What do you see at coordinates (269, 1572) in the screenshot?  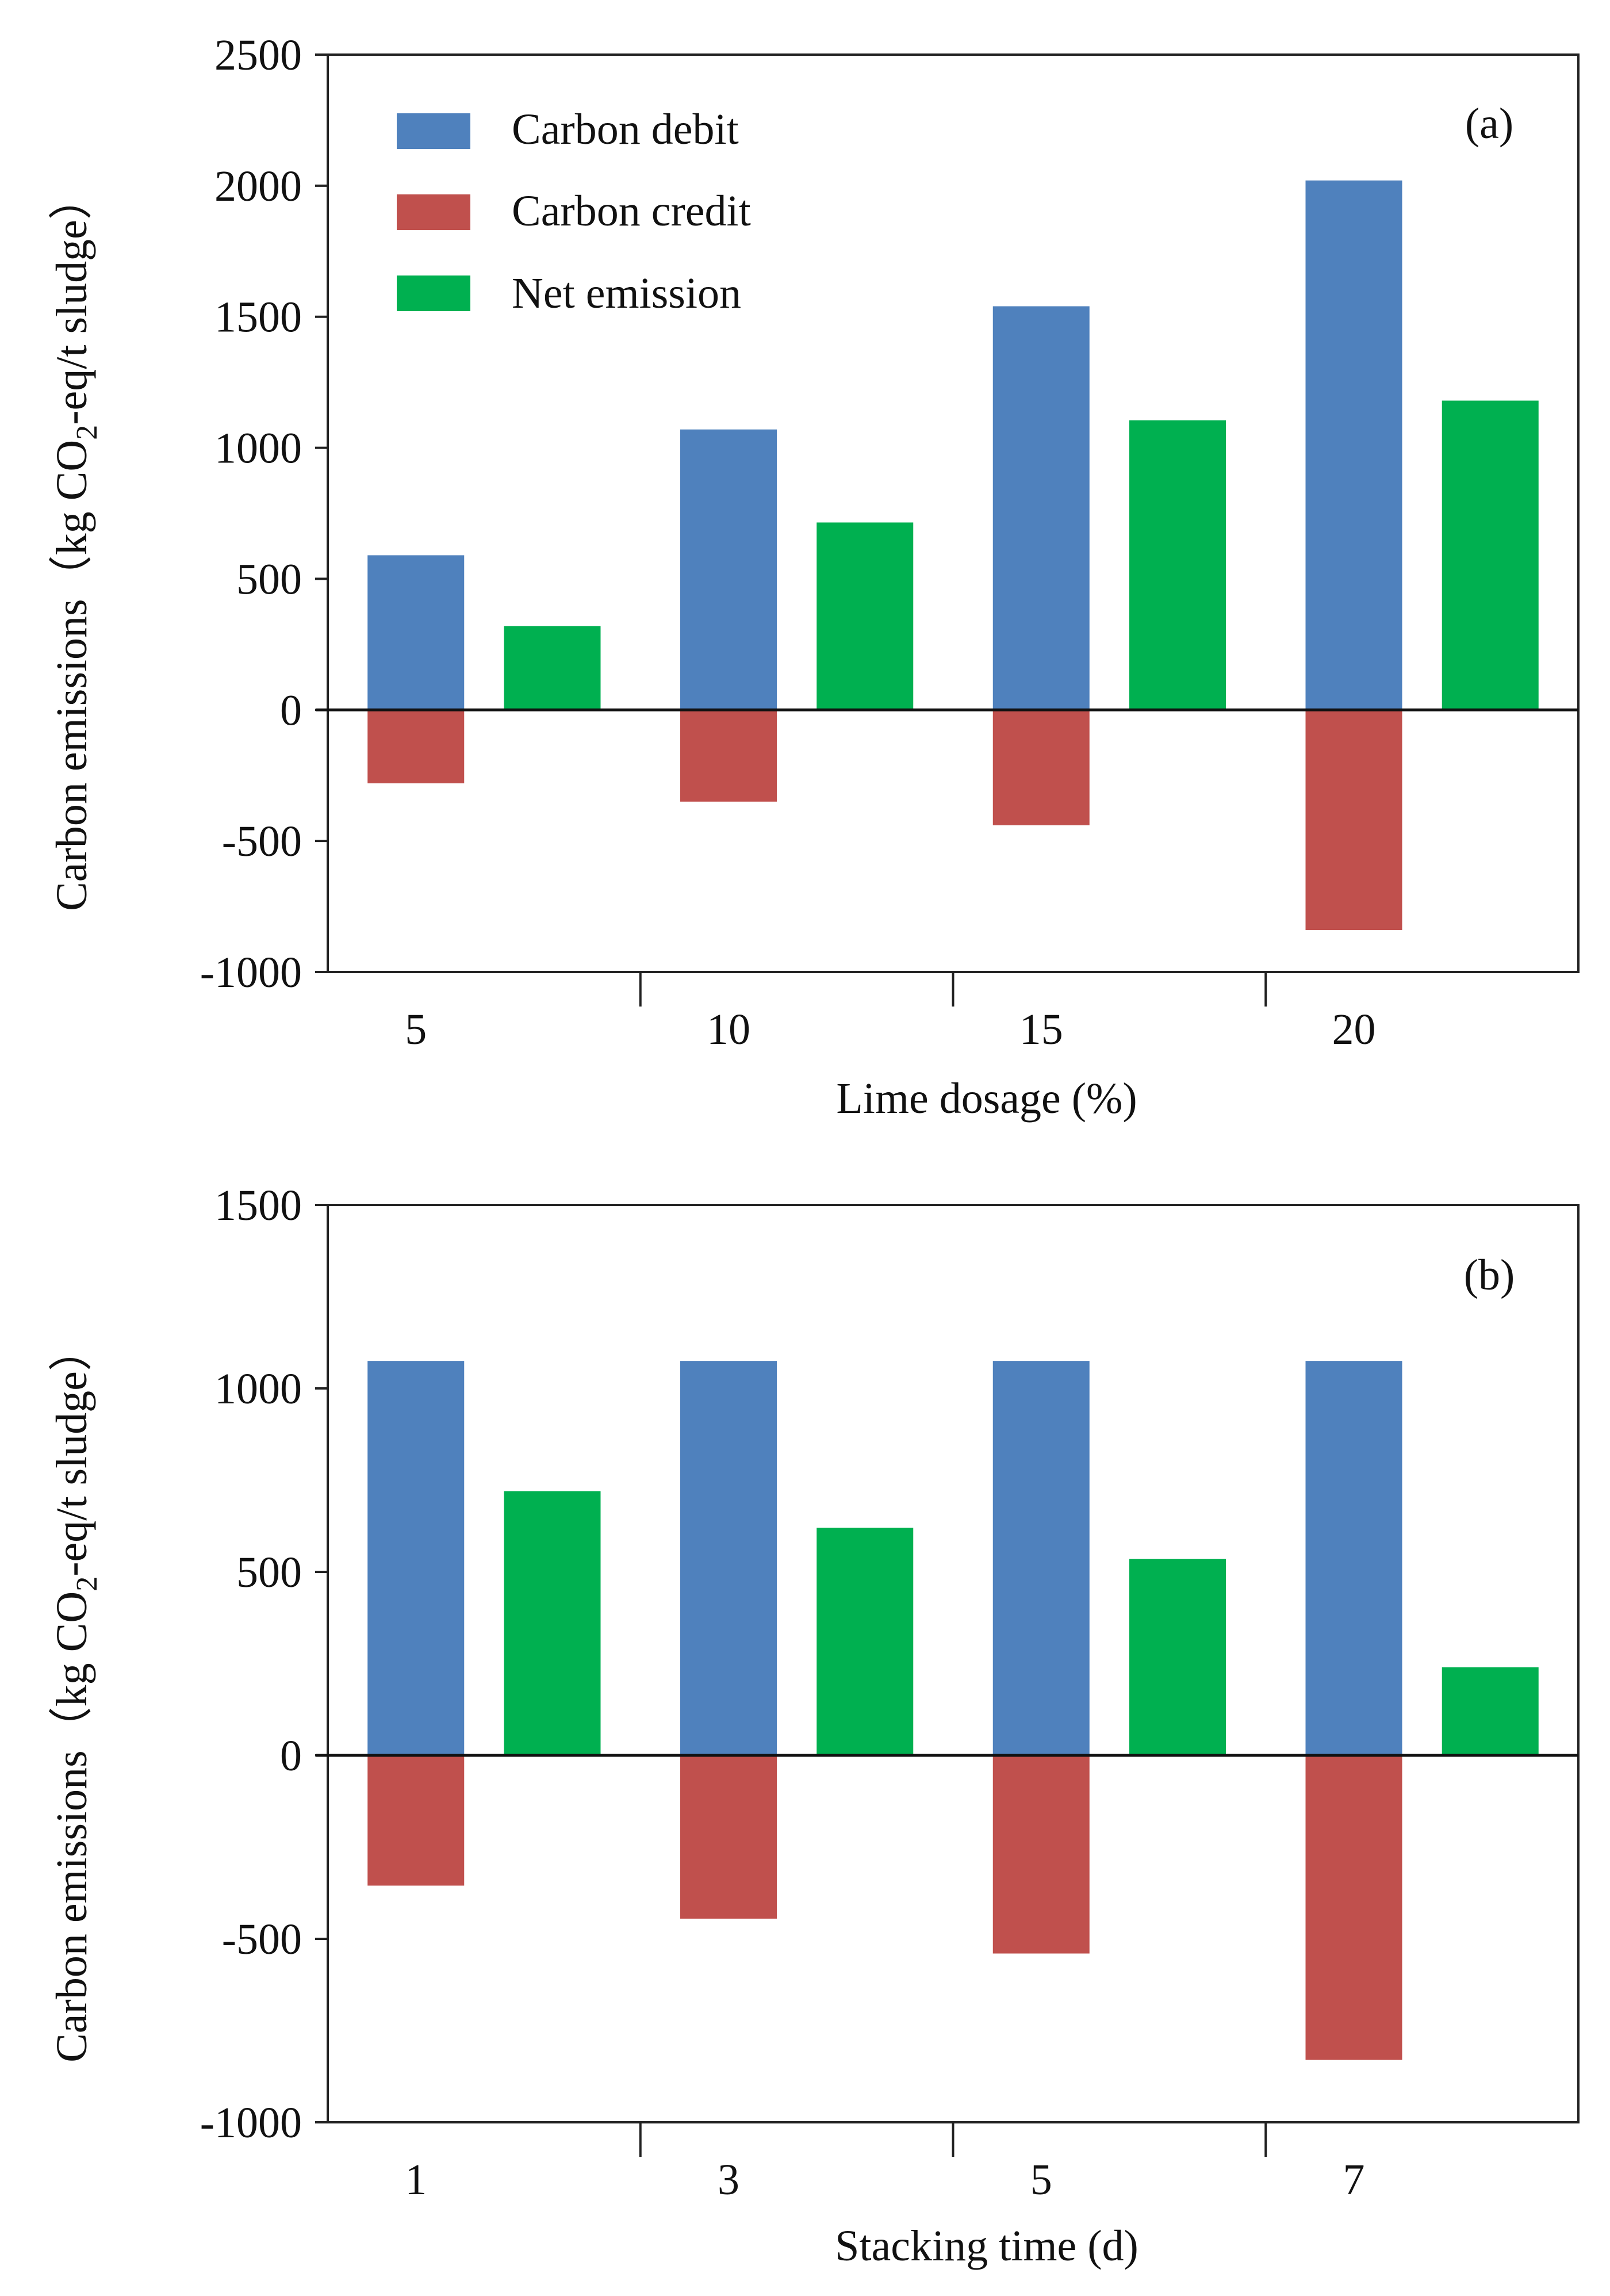 I see `panel-b-y-tick-label: 500` at bounding box center [269, 1572].